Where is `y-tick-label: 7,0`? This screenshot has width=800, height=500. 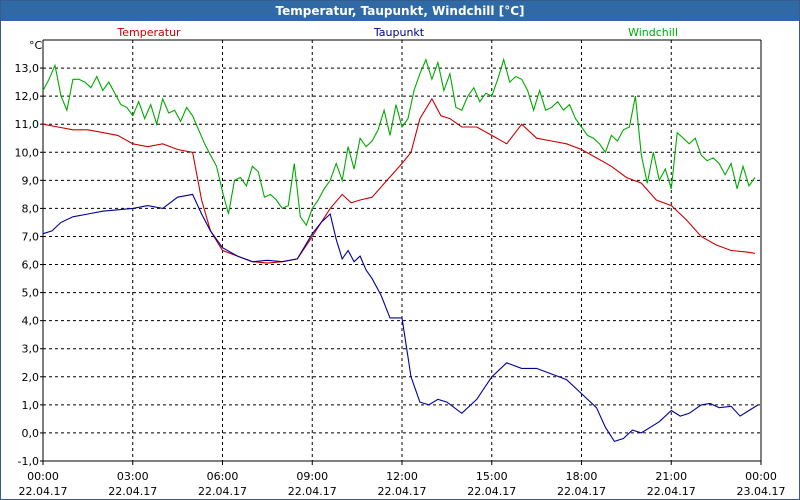 y-tick-label: 7,0 is located at coordinates (31, 236).